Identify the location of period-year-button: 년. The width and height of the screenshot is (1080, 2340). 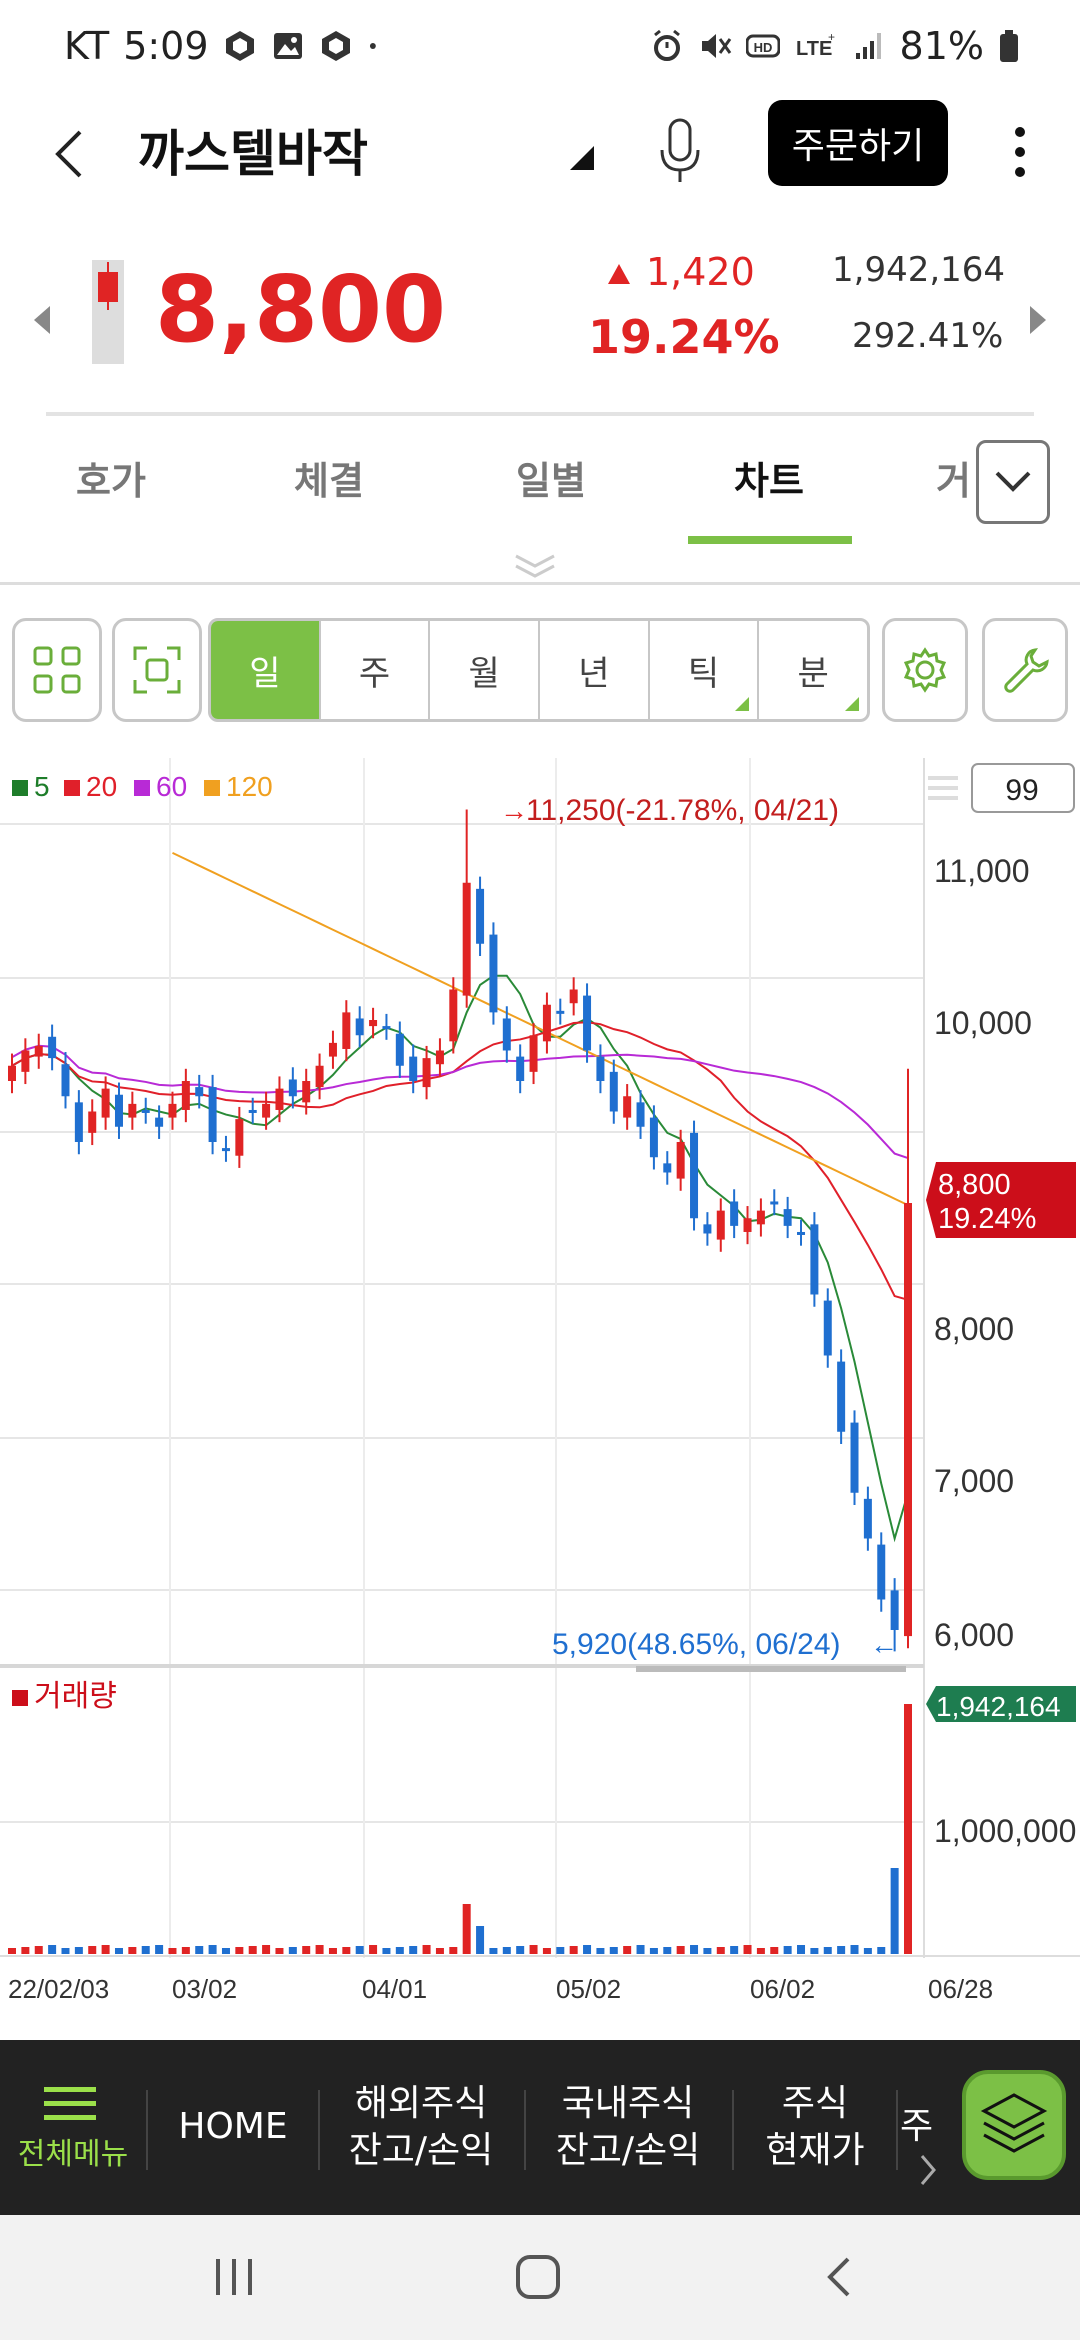
(593, 670).